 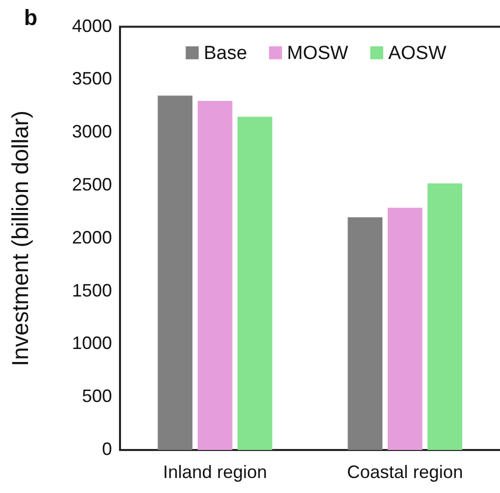 What do you see at coordinates (97, 396) in the screenshot?
I see `y-tick-label: 500` at bounding box center [97, 396].